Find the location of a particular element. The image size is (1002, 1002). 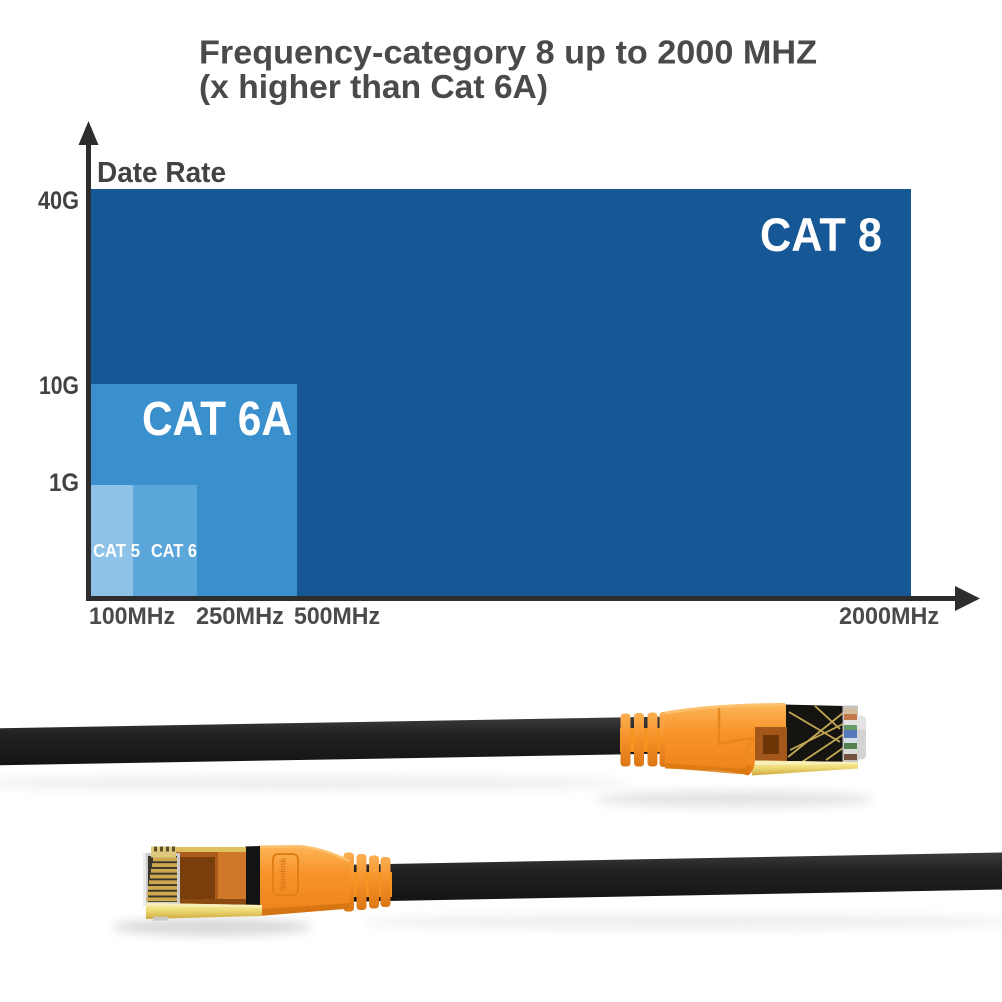

svg-text: CAT 8 is located at coordinates (821, 234).